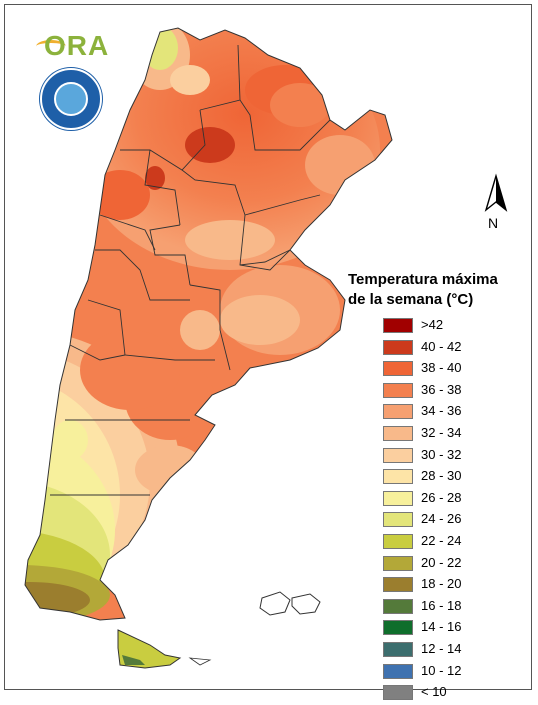 The width and height of the screenshot is (538, 705). What do you see at coordinates (441, 389) in the screenshot?
I see `legend-label: 36 - 38` at bounding box center [441, 389].